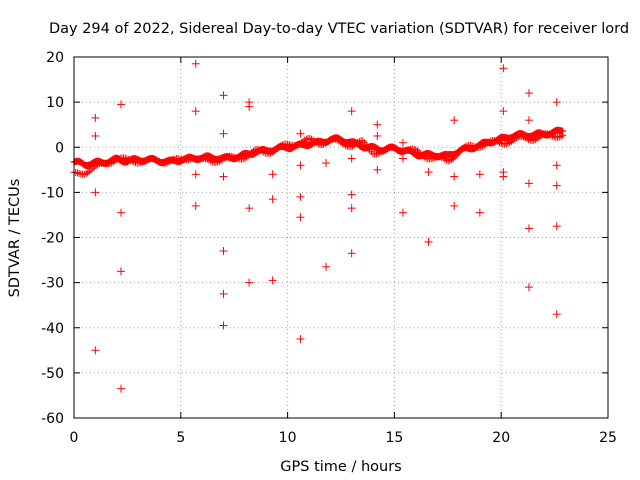  I want to click on x-tick-label: 5, so click(180, 438).